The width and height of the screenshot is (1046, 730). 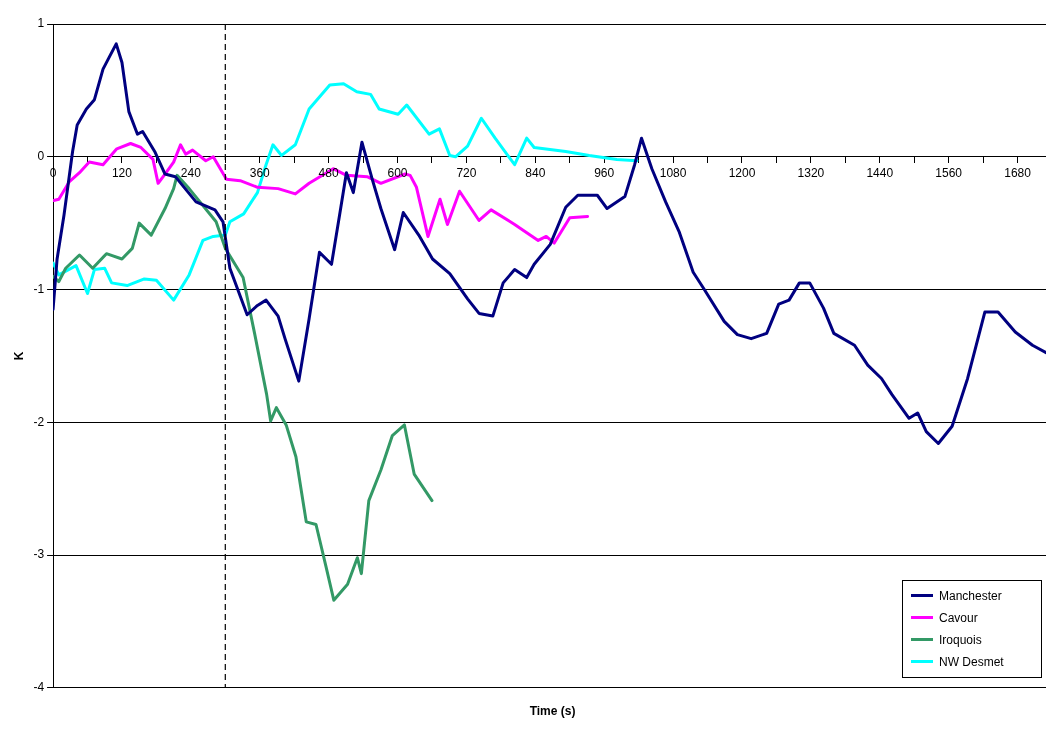 What do you see at coordinates (466, 173) in the screenshot?
I see `x-tick-label: 720` at bounding box center [466, 173].